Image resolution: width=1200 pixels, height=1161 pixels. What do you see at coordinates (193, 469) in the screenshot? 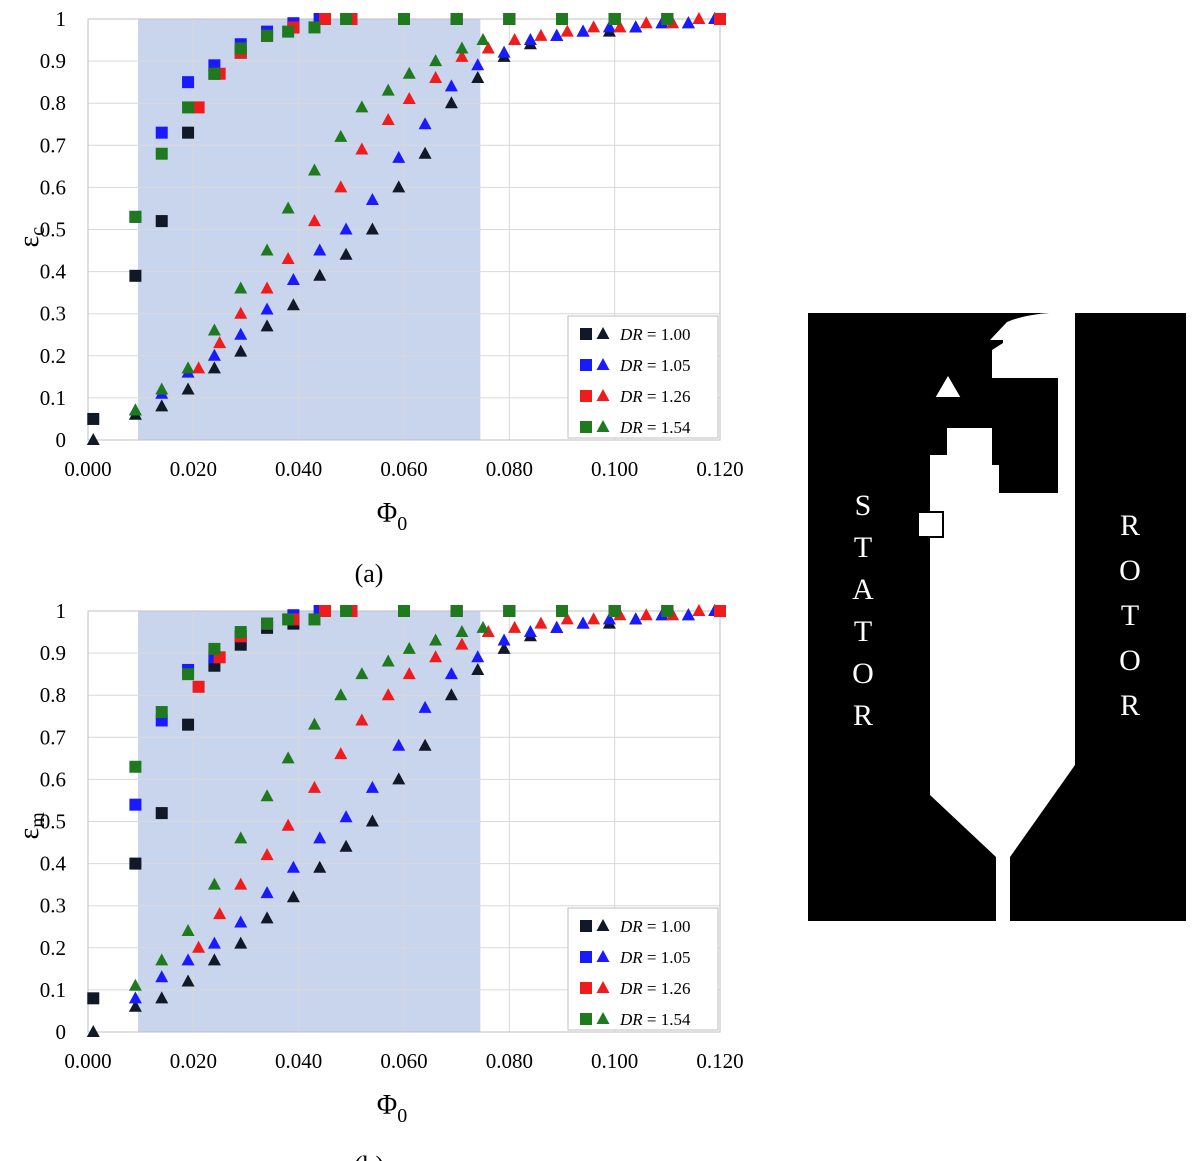
I see `x-tick-label: 0.020` at bounding box center [193, 469].